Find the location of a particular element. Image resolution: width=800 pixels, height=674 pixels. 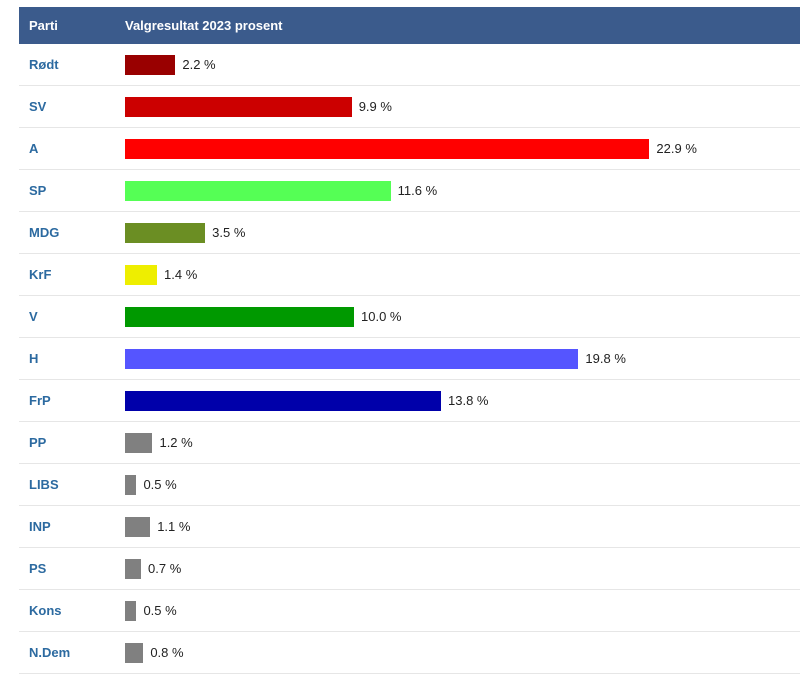

party-link: FrP is located at coordinates (40, 400).